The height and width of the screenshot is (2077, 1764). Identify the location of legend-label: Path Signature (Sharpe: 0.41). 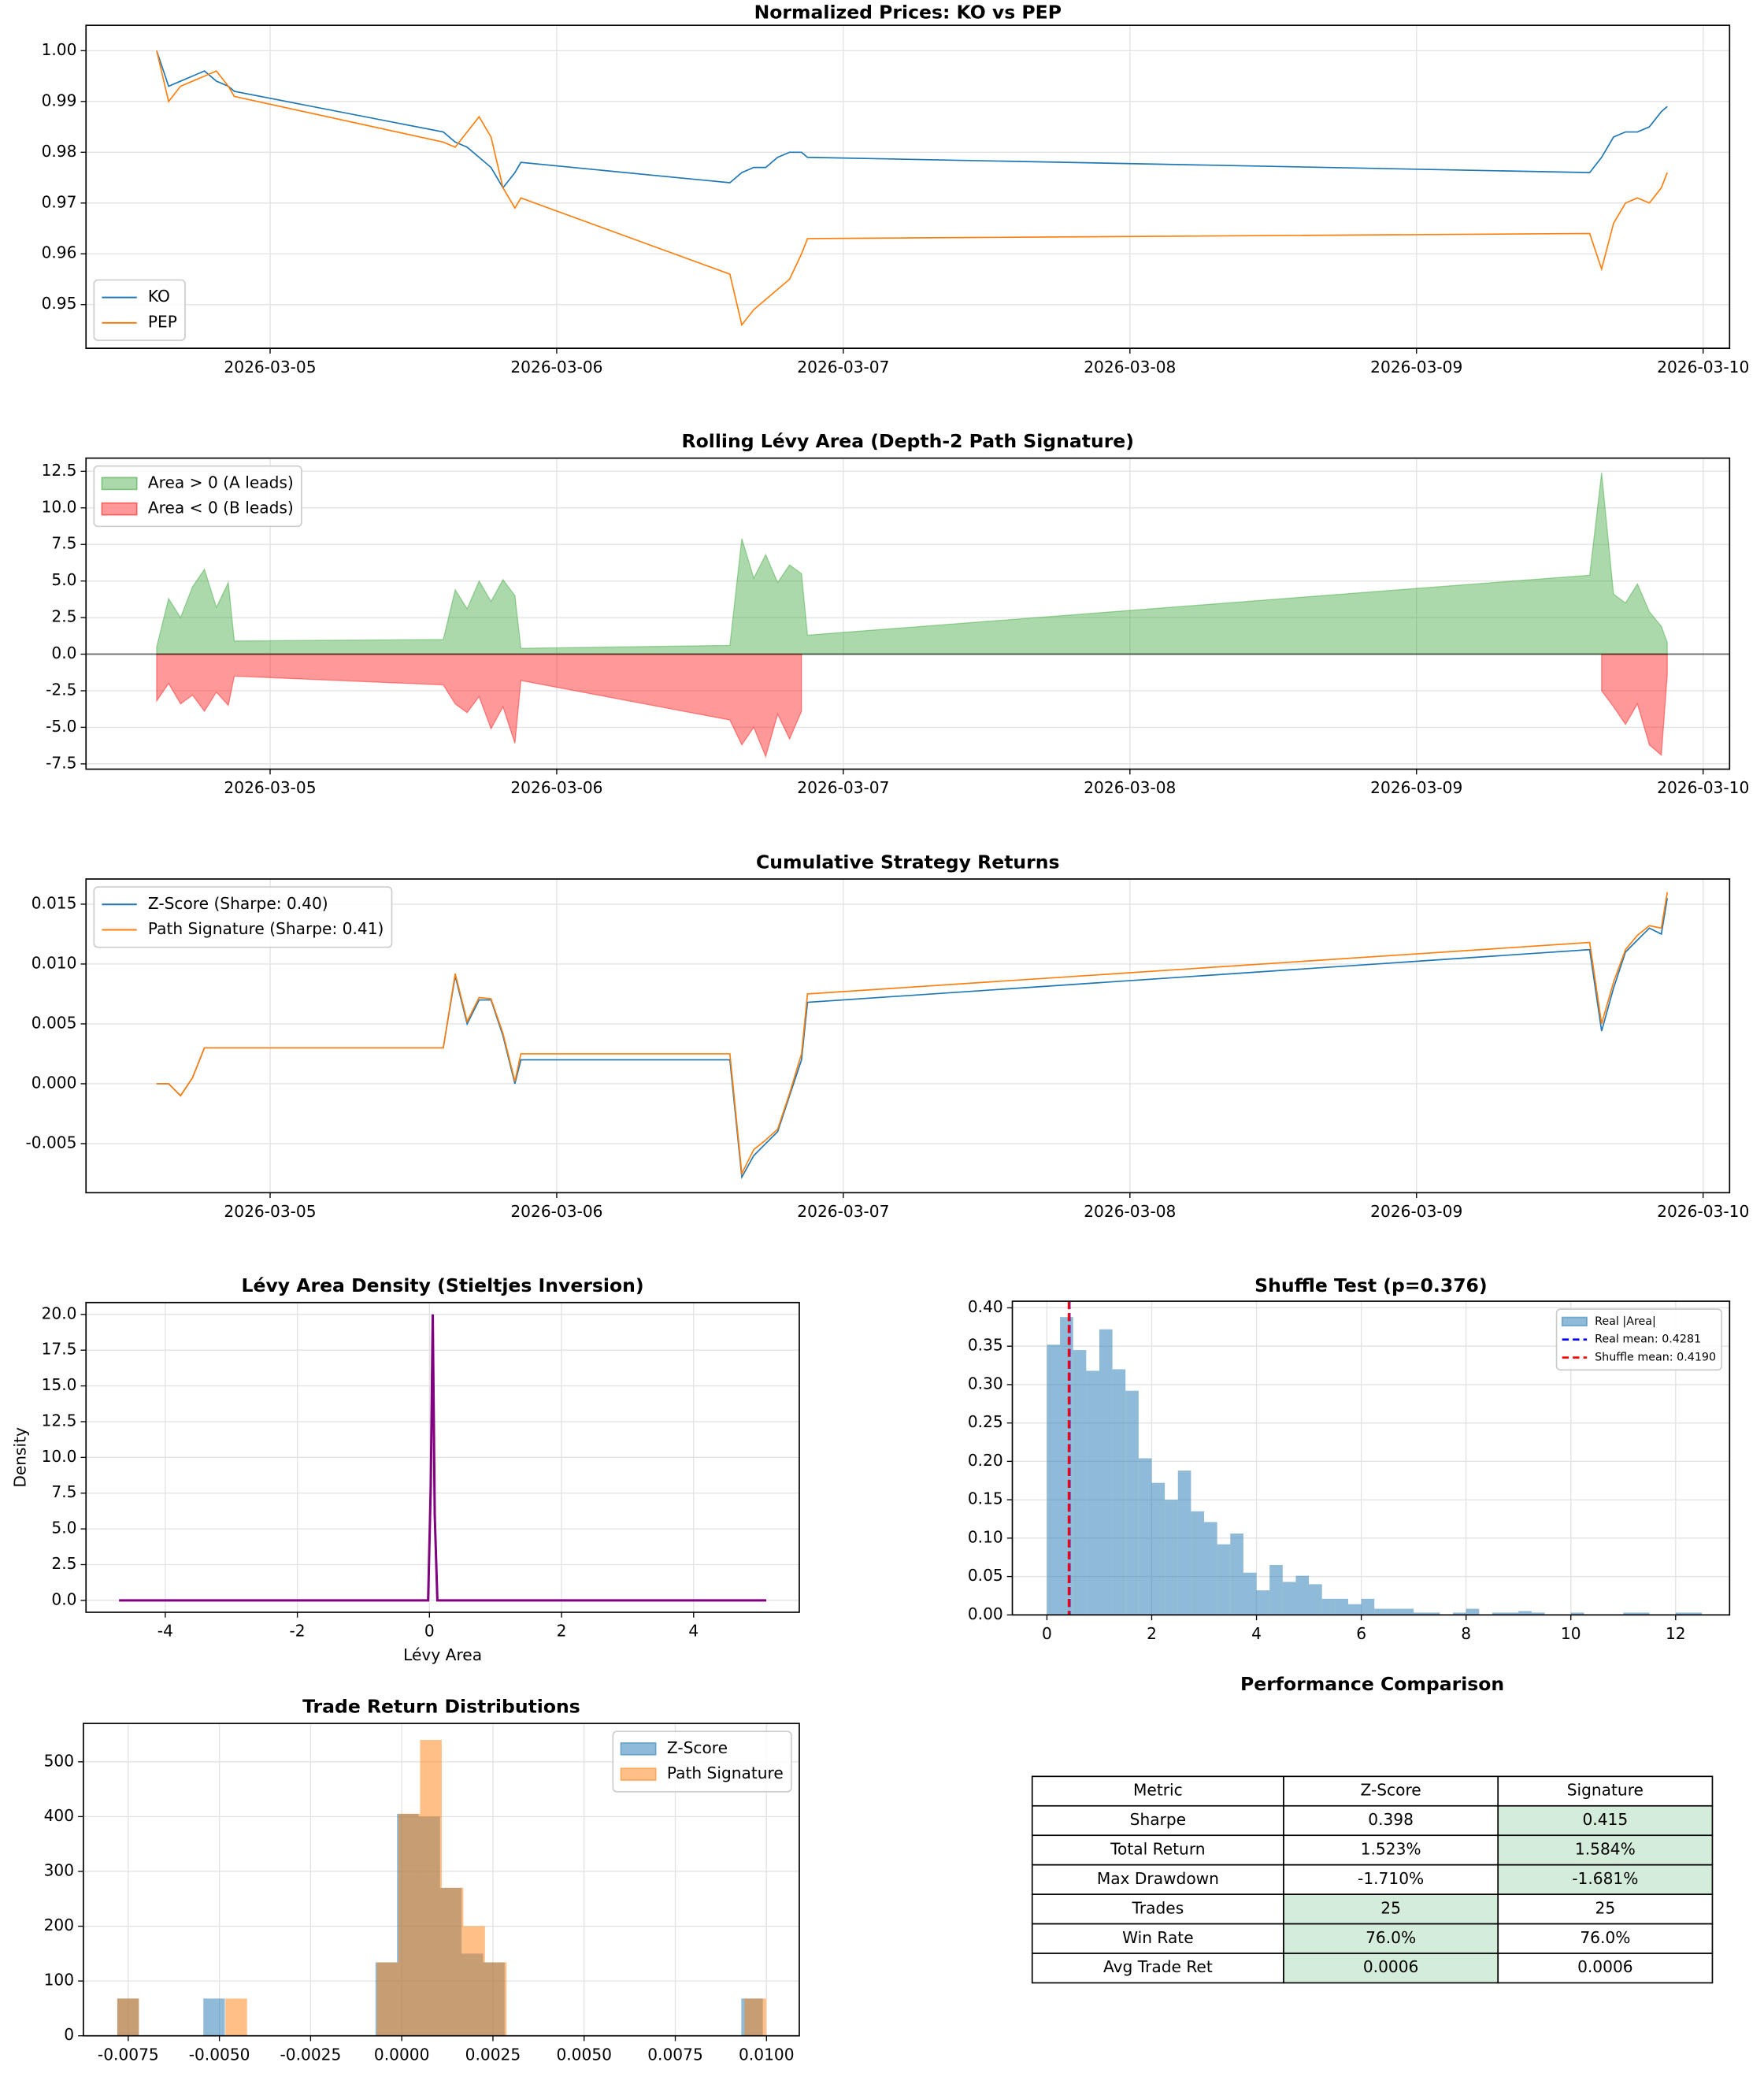
(266, 929).